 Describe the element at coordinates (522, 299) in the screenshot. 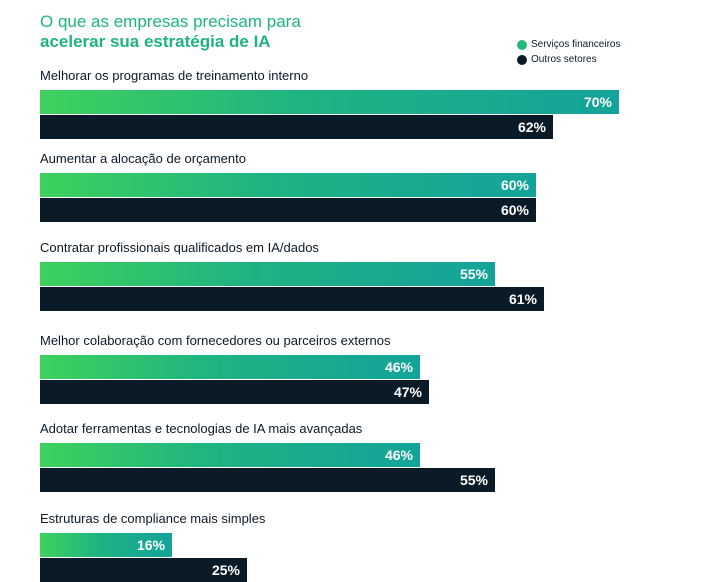

I see `bar-value-label: 61%` at that location.